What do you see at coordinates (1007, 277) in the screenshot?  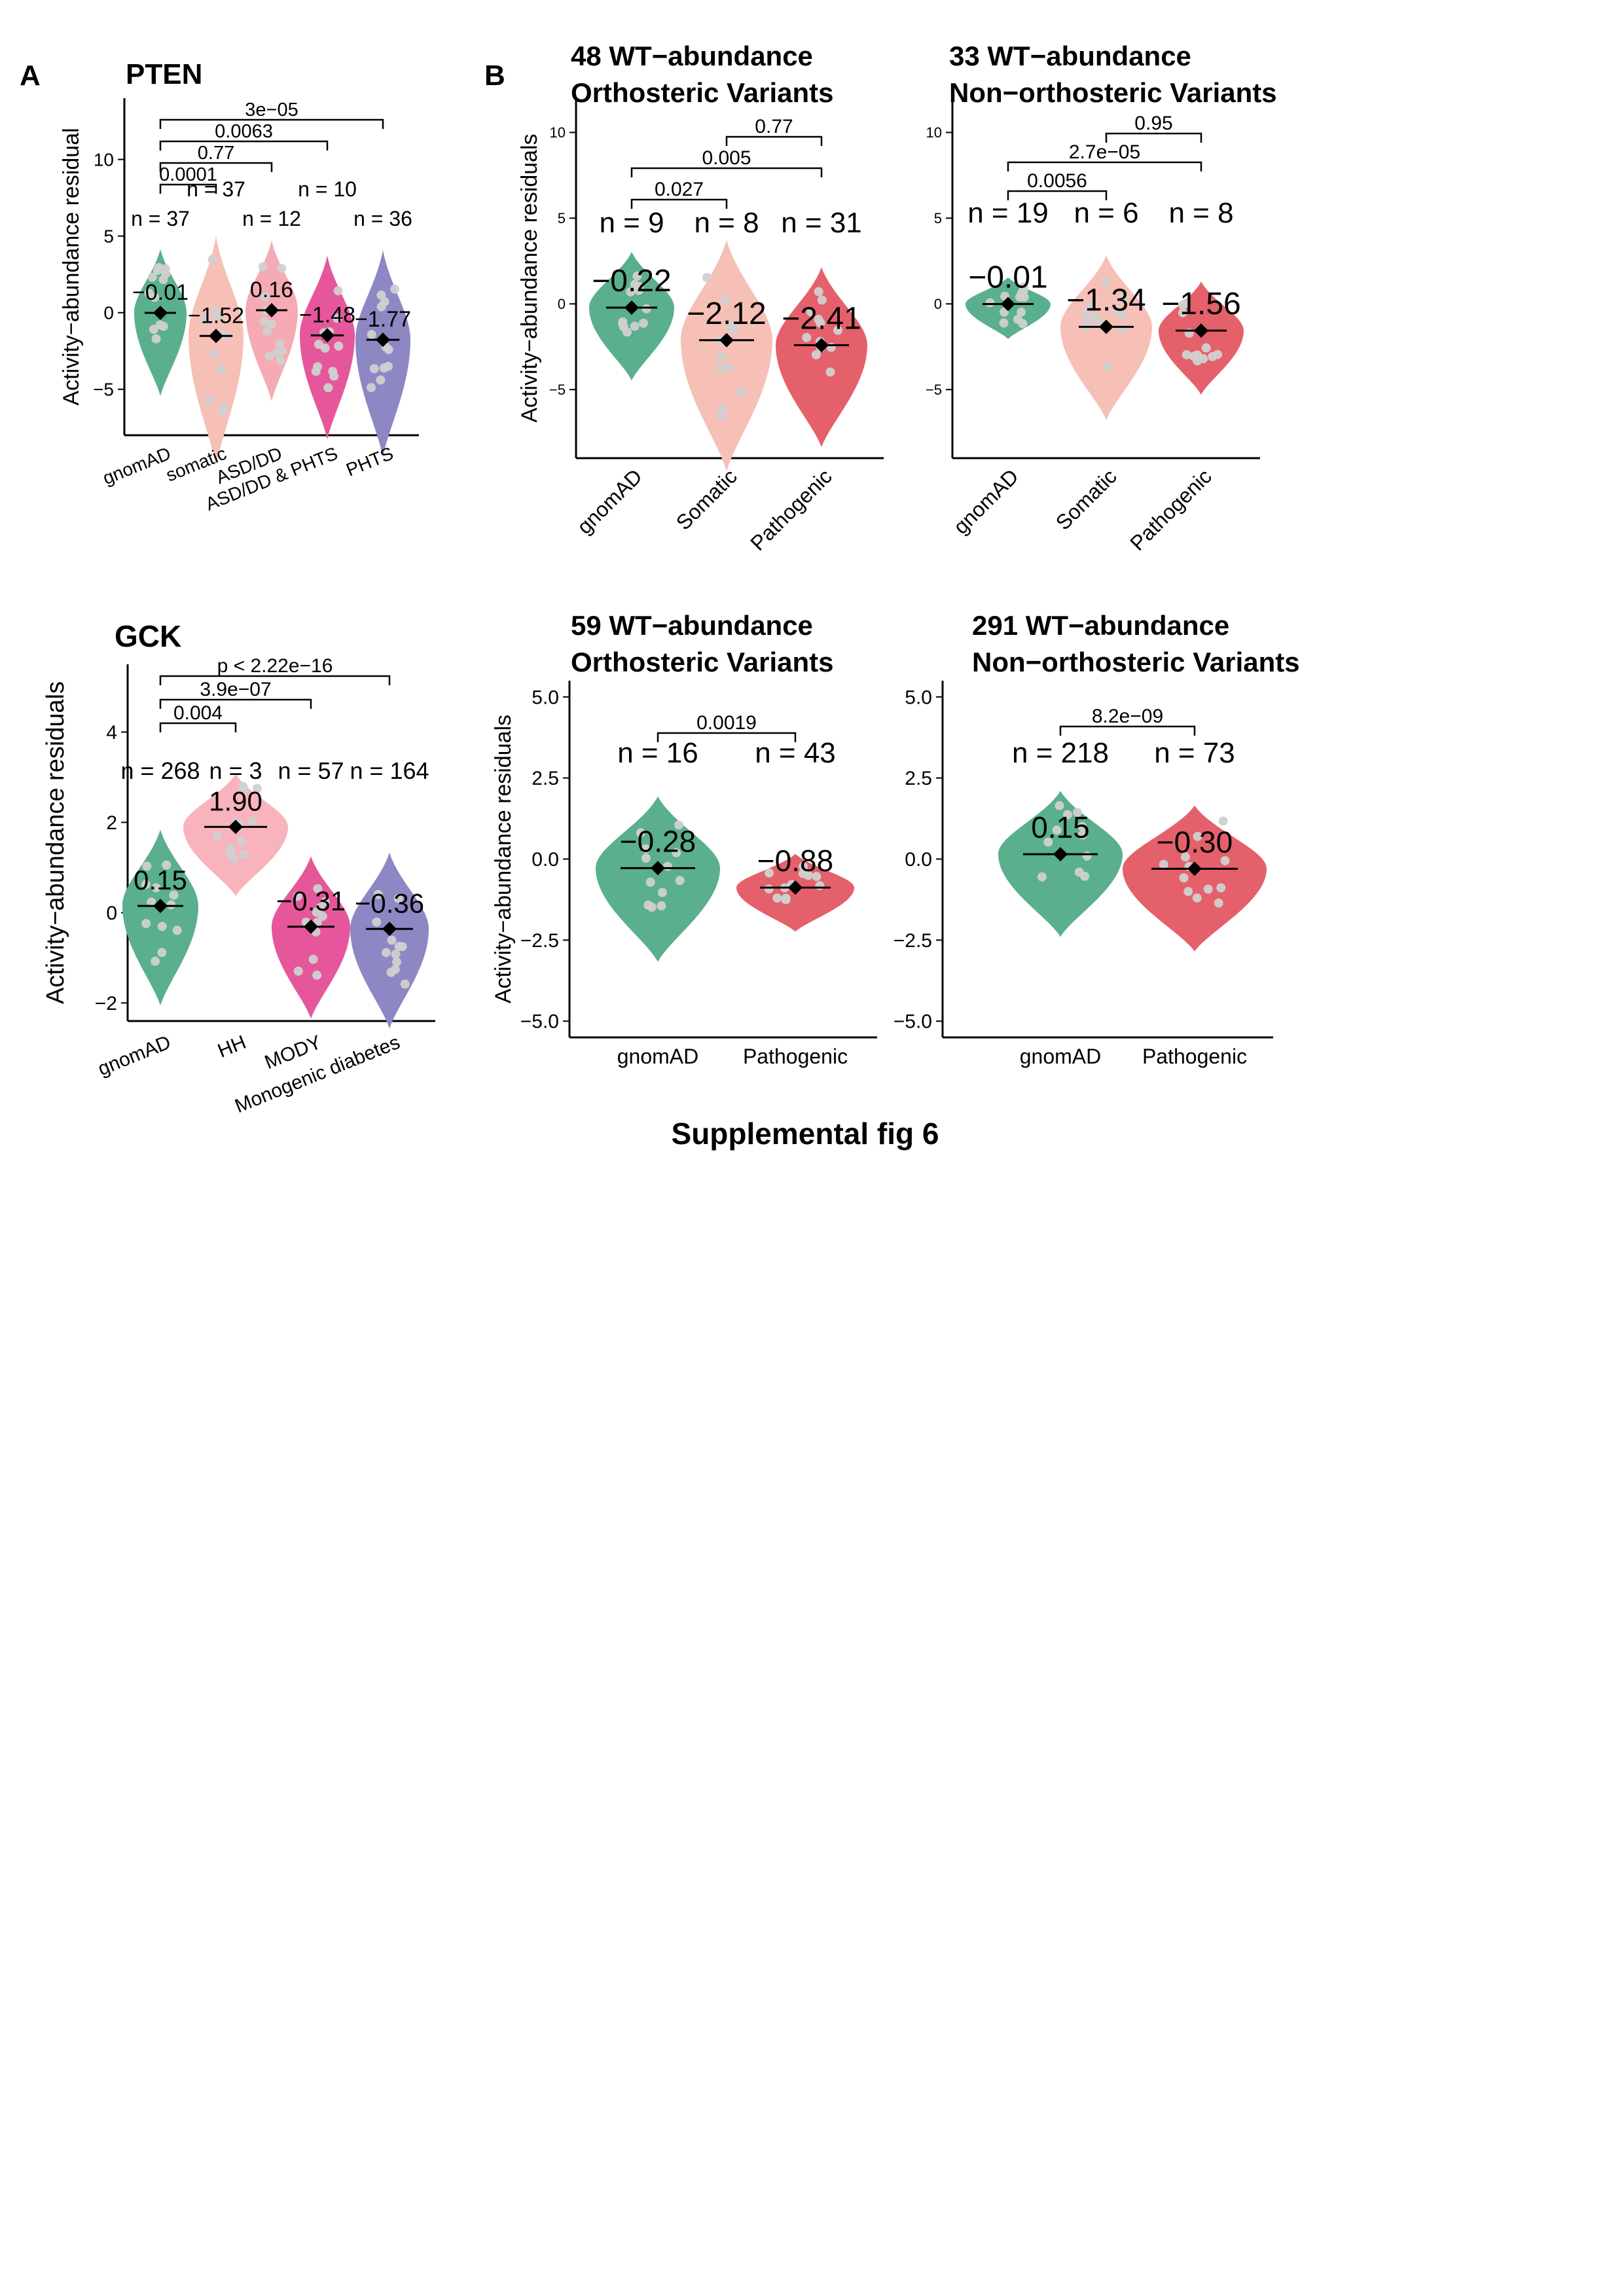 I see `mean-label: −0.01` at bounding box center [1007, 277].